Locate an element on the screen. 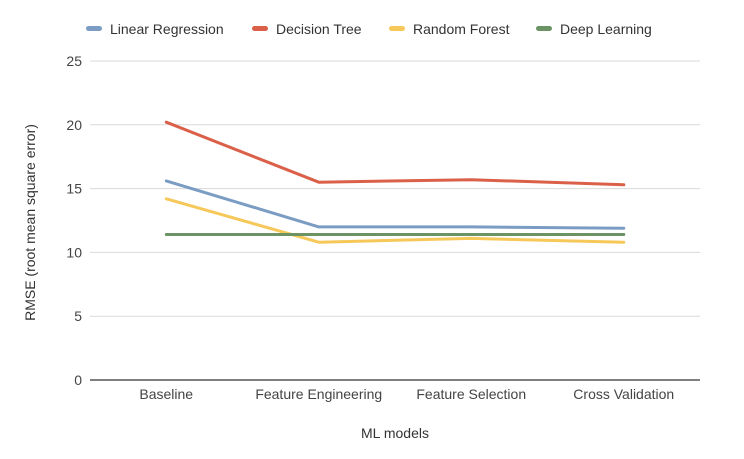  legend-item-linear-regression: Linear Regression is located at coordinates (155, 29).